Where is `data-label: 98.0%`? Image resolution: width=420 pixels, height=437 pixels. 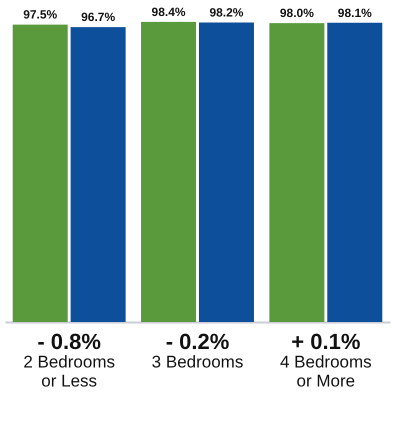
data-label: 98.0% is located at coordinates (297, 13).